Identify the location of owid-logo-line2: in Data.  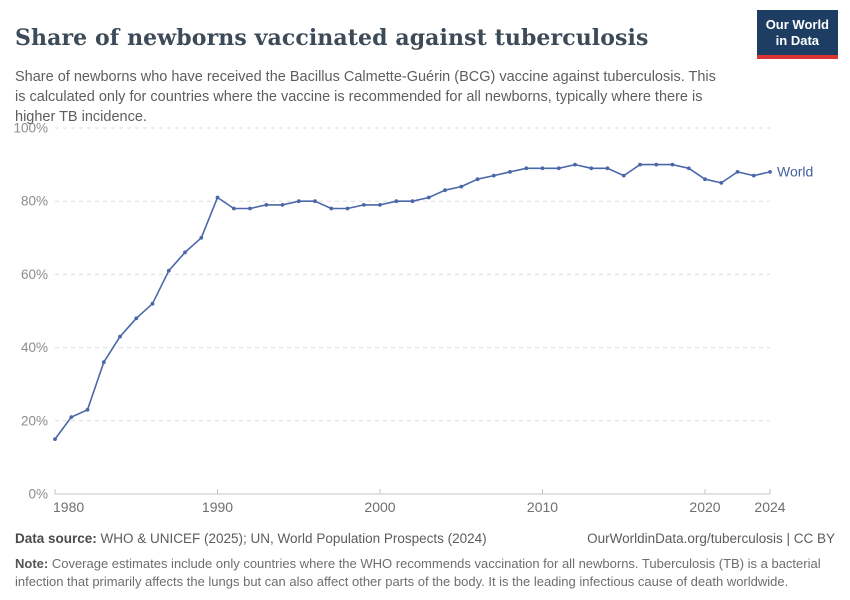
(797, 41).